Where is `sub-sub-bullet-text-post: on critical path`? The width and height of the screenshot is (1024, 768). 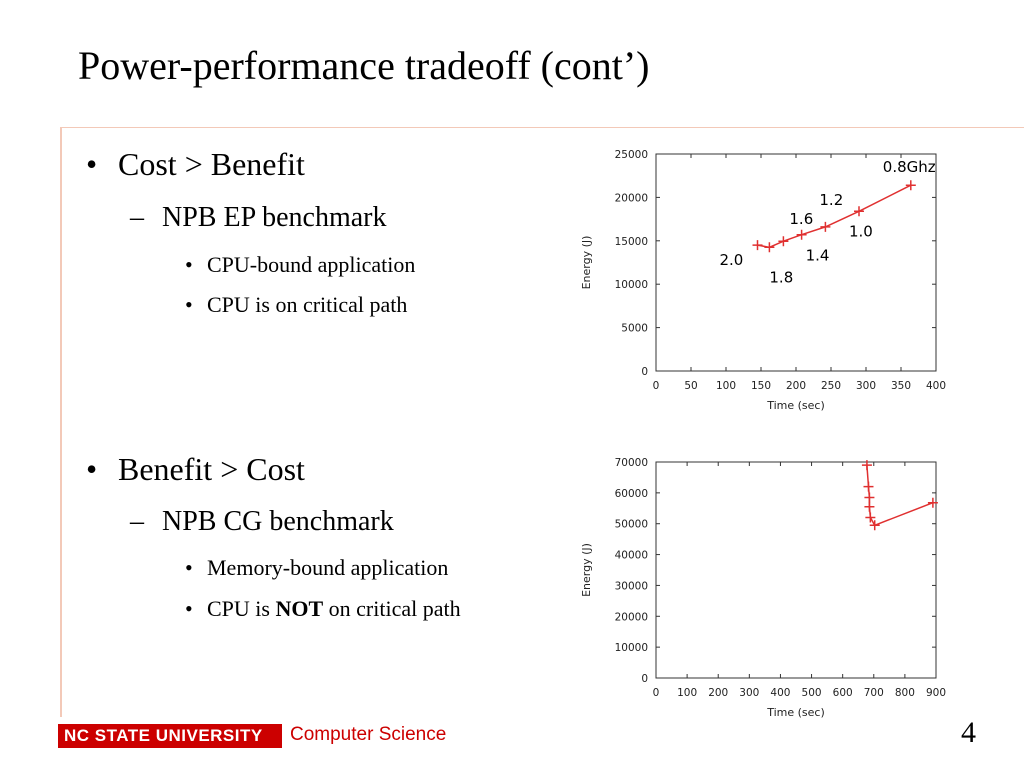
sub-sub-bullet-text-post: on critical path is located at coordinates (392, 608).